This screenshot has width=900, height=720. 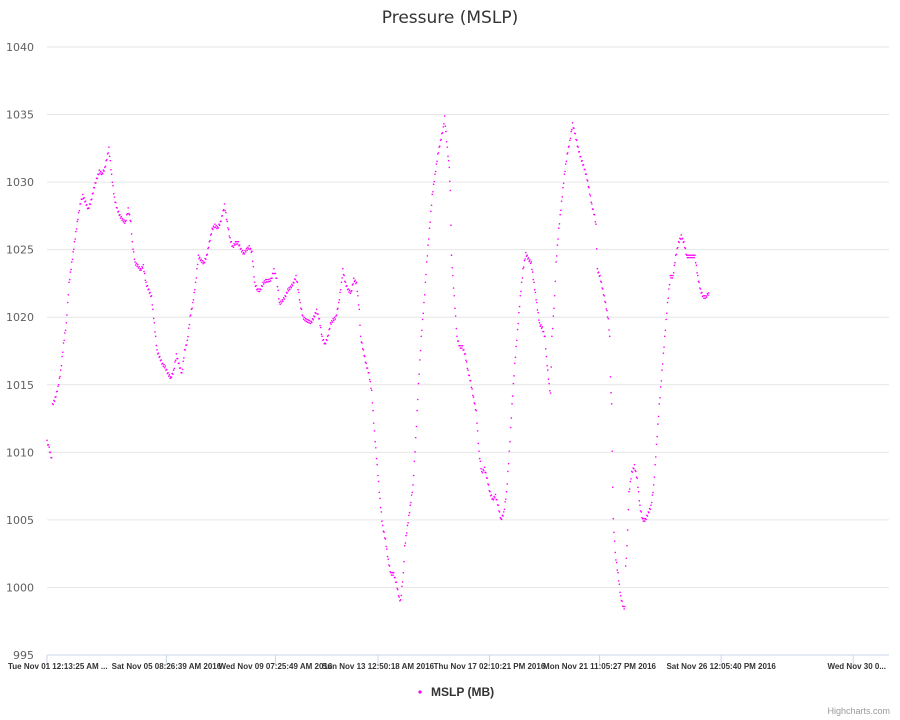 What do you see at coordinates (420, 692) in the screenshot?
I see `legend-marker` at bounding box center [420, 692].